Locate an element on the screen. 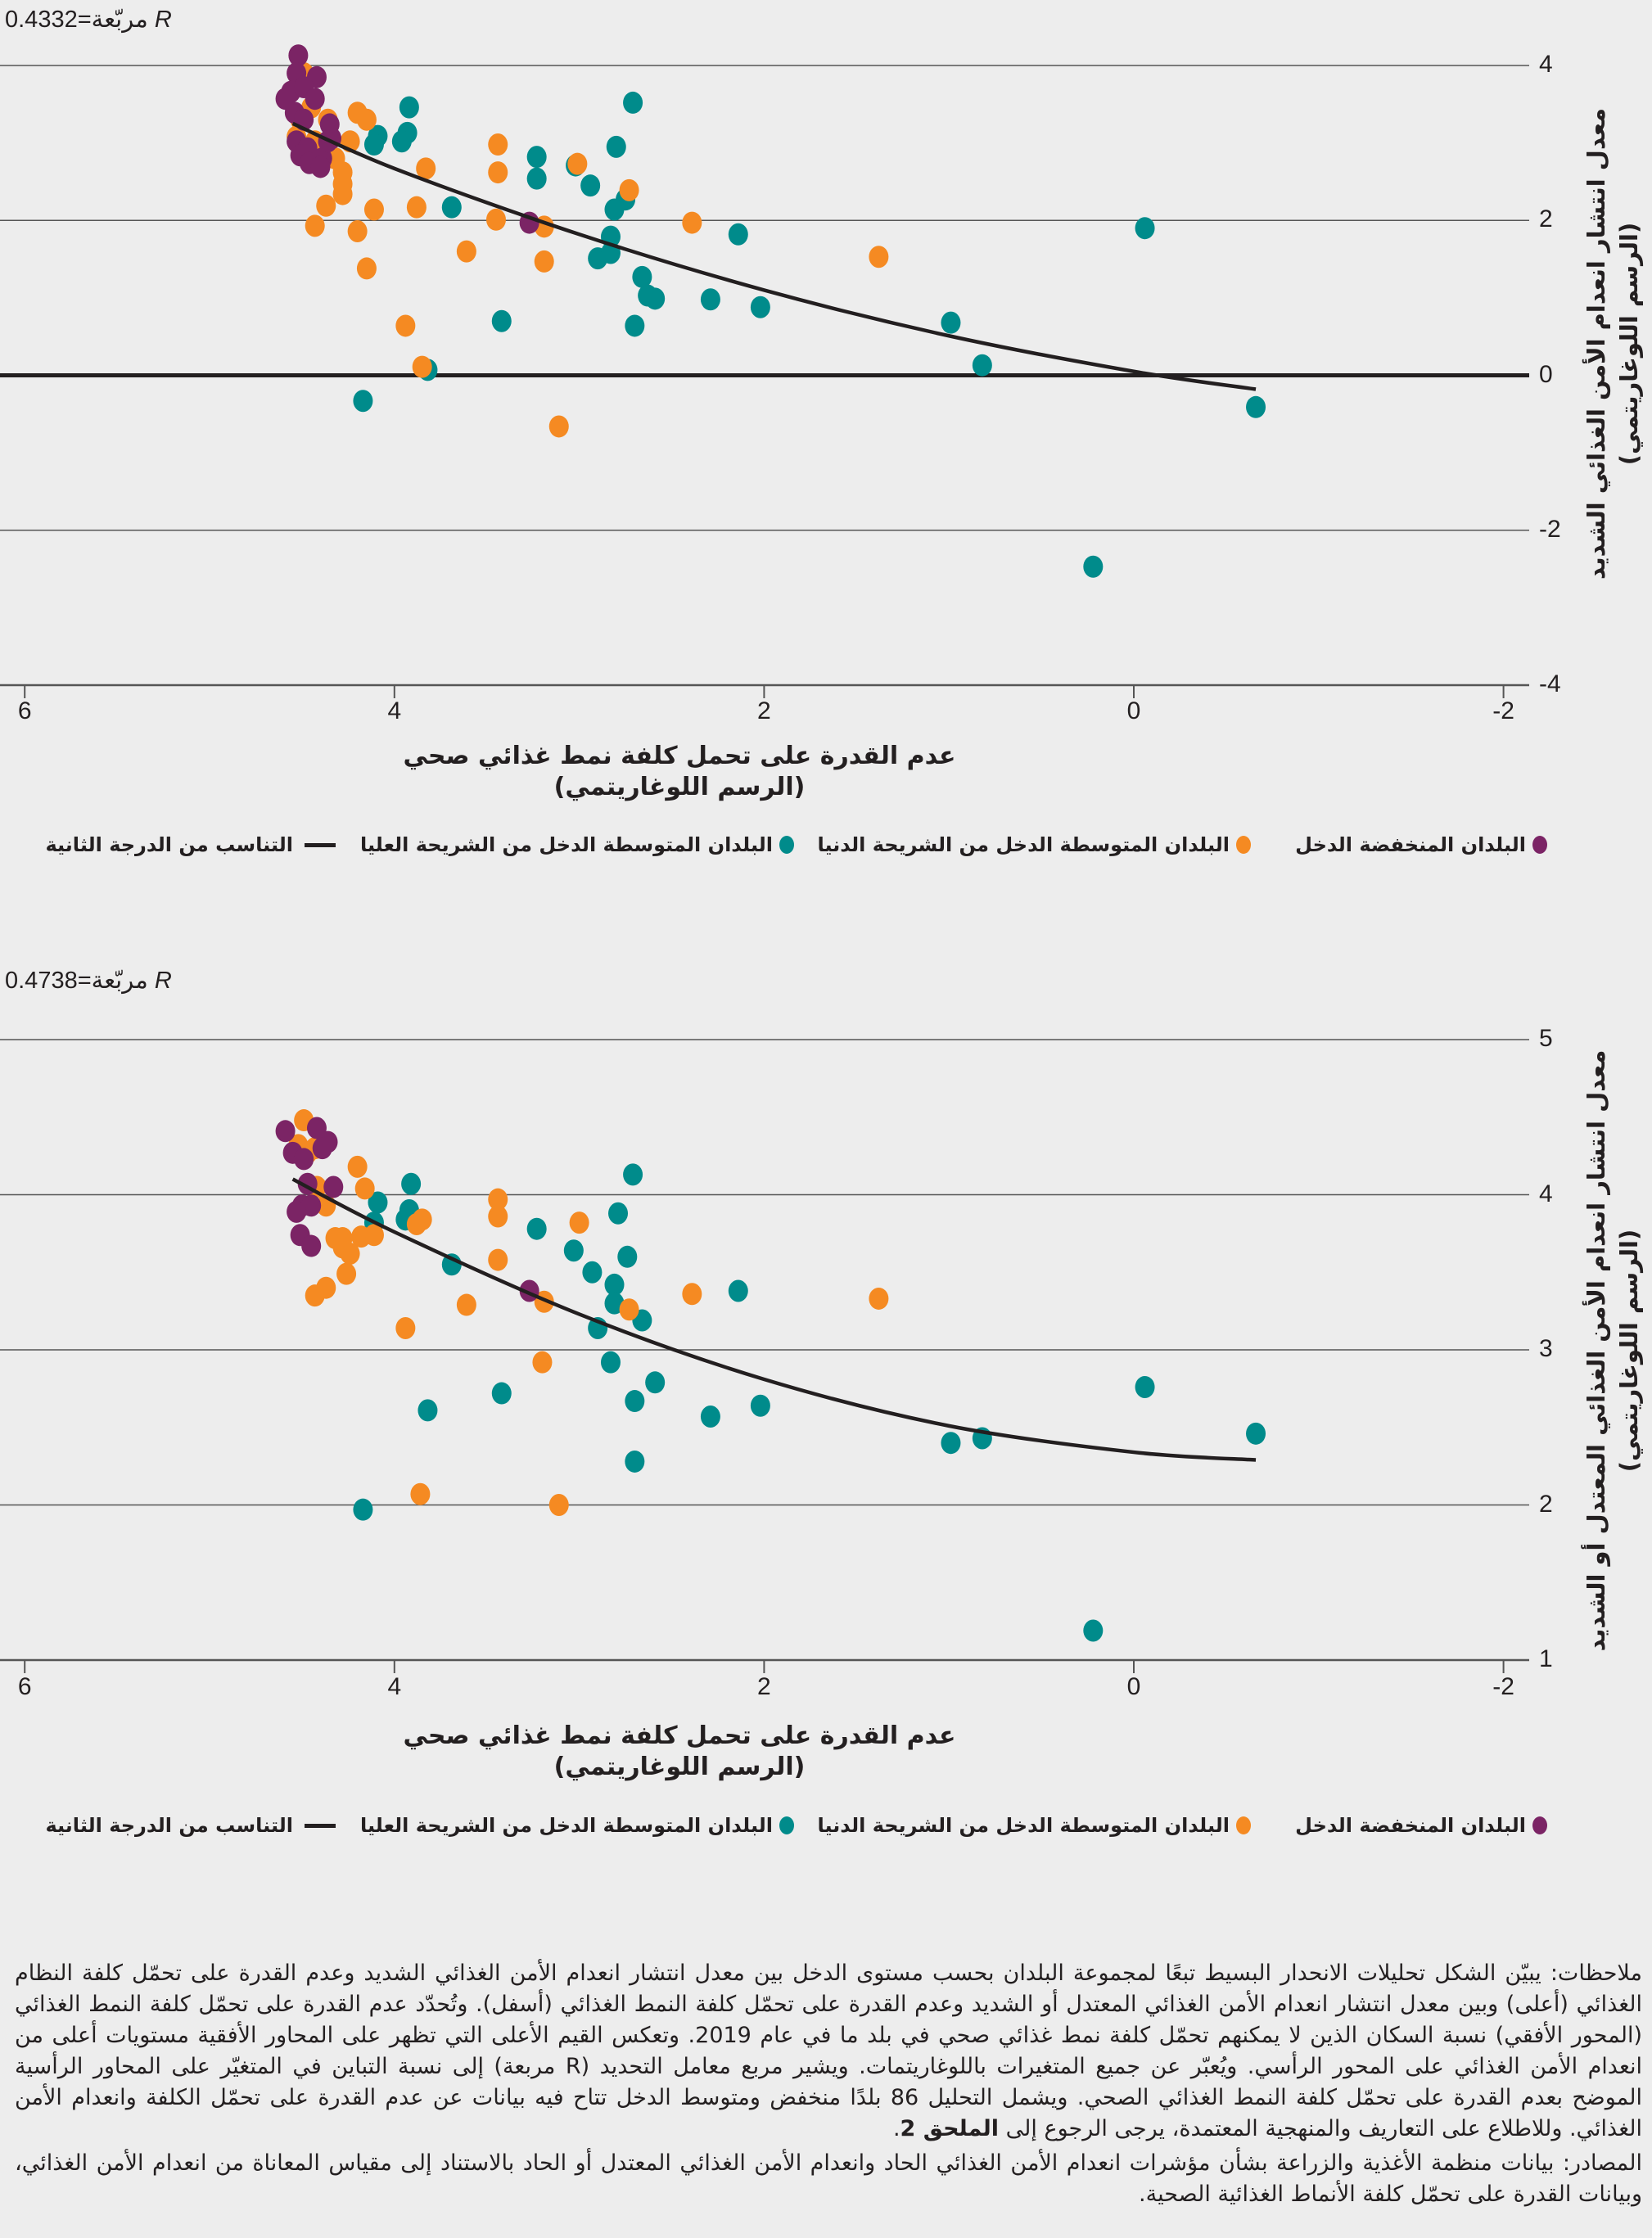  legend-item-upper-middle: البلدان المتوسطة الدخل من الشريحة العليا is located at coordinates (577, 844).